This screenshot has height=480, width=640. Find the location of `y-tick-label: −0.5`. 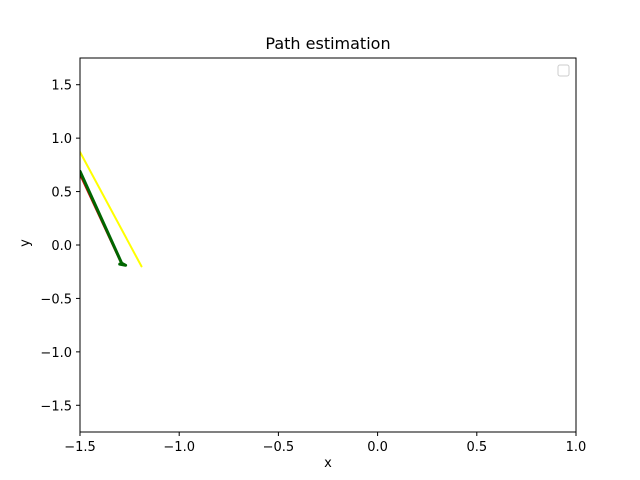

y-tick-label: −0.5 is located at coordinates (56, 299).